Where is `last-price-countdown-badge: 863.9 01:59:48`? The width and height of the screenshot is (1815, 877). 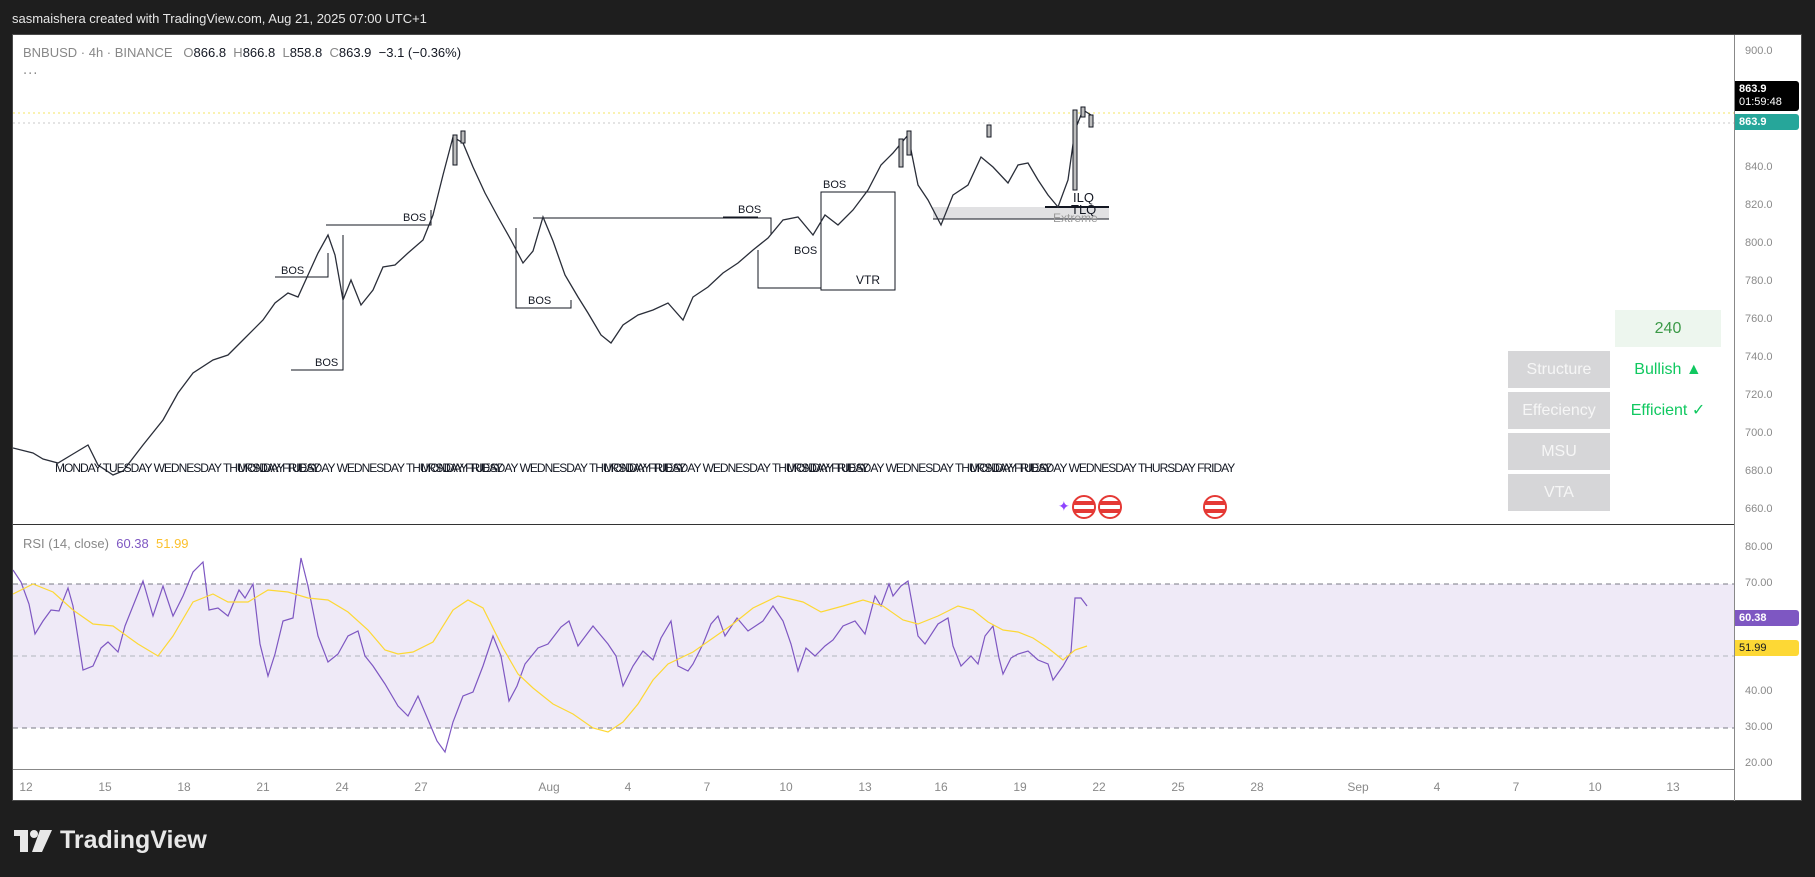 last-price-countdown-badge: 863.9 01:59:48 is located at coordinates (1767, 96).